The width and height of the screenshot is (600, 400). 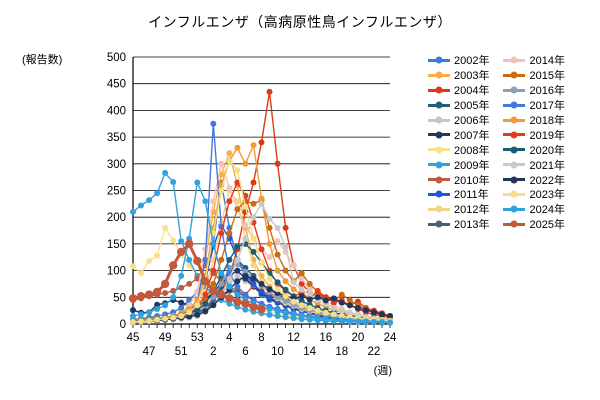 What do you see at coordinates (472, 106) in the screenshot?
I see `legend-label: 2005年` at bounding box center [472, 106].